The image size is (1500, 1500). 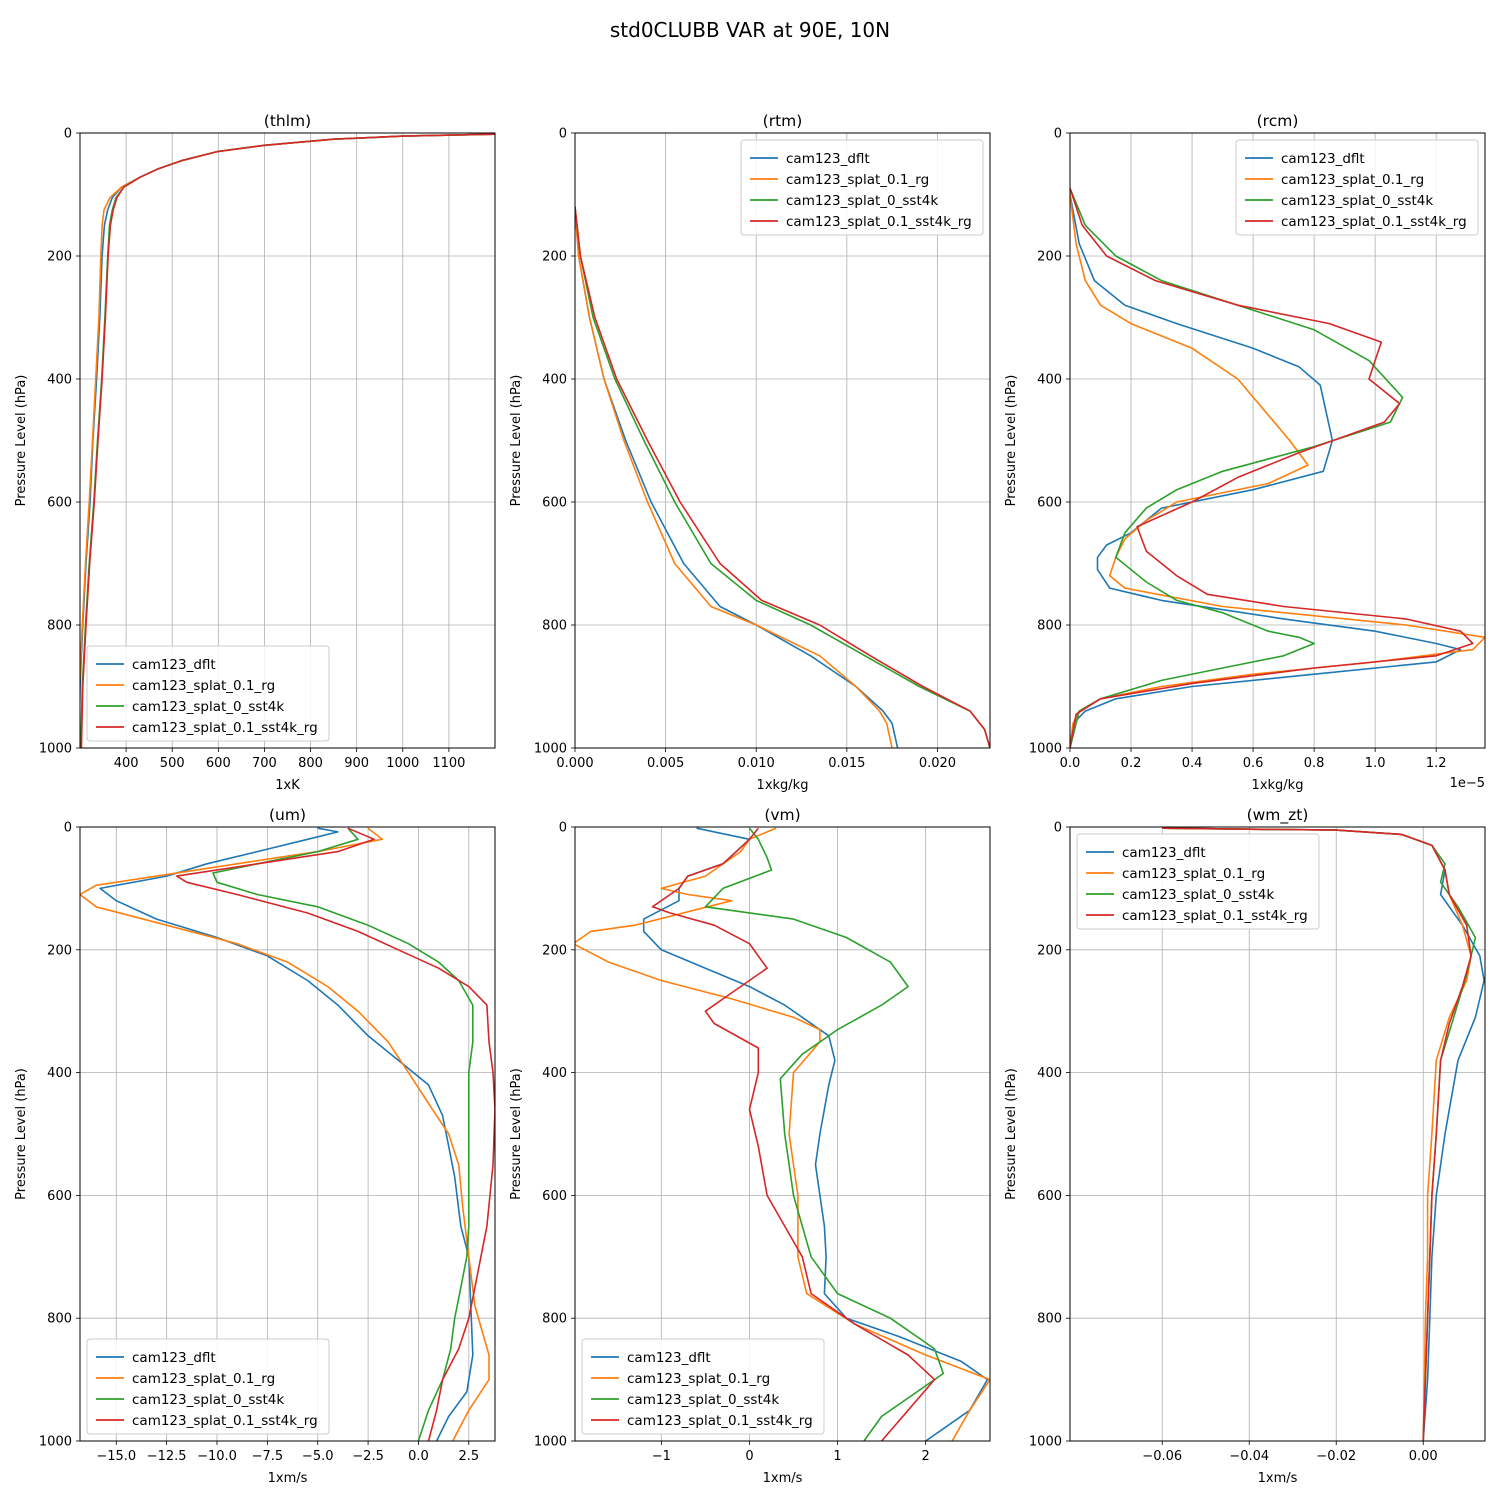 I want to click on panel-title: (um), so click(x=287, y=815).